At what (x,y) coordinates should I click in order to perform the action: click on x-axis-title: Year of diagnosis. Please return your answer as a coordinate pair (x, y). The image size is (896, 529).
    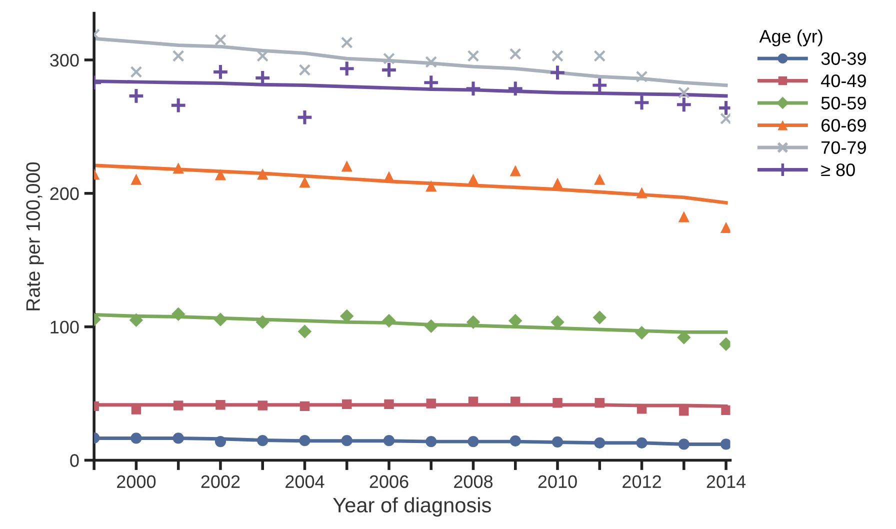
    Looking at the image, I should click on (412, 507).